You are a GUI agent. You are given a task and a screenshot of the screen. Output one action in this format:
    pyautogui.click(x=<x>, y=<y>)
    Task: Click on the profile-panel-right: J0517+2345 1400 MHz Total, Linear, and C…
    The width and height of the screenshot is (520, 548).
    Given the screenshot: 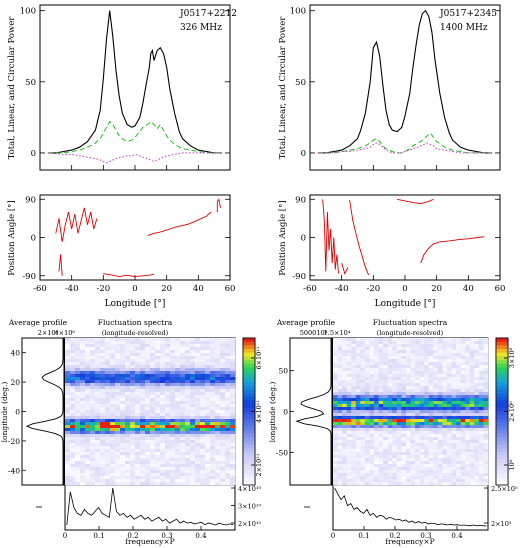 What is the action you would take?
    pyautogui.click(x=389, y=87)
    